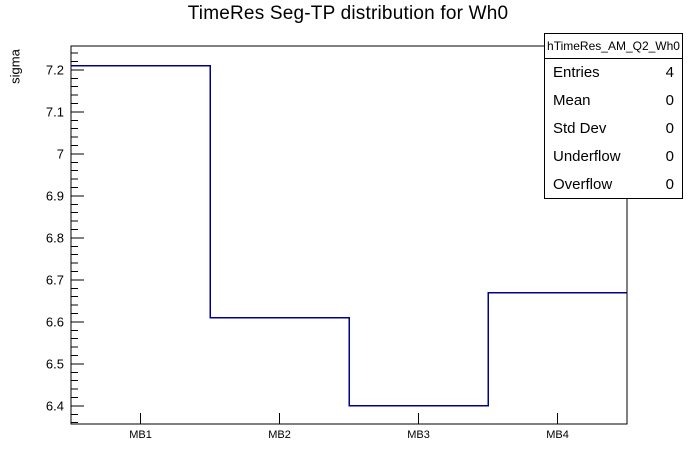 The height and width of the screenshot is (472, 696). Describe the element at coordinates (55, 363) in the screenshot. I see `y-tick-label: 6.5` at that location.